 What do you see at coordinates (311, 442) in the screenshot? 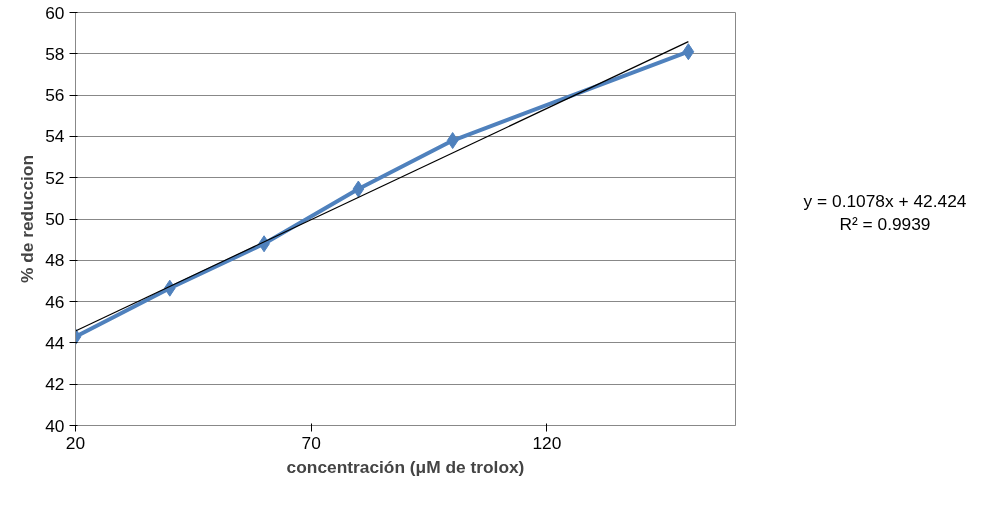
I see `x-tick-label: 70` at bounding box center [311, 442].